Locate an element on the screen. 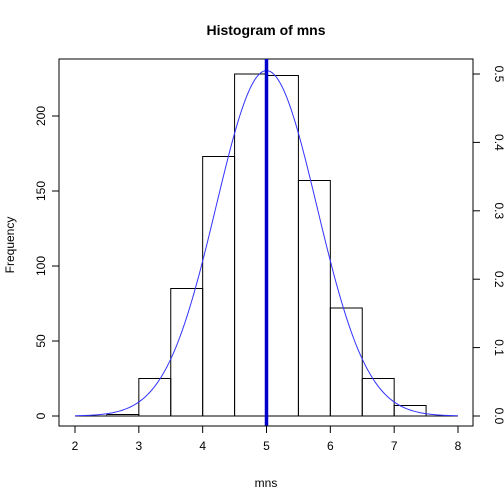 Image resolution: width=504 pixels, height=504 pixels. x-tick-label-5: 5 is located at coordinates (266, 446).